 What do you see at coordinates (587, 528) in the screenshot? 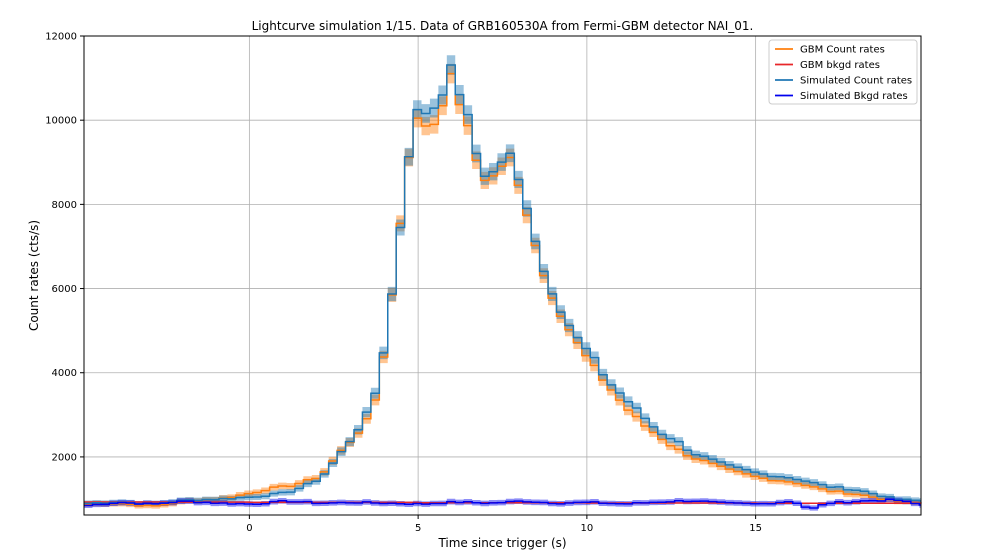
I see `x-tick-label: 10` at bounding box center [587, 528].